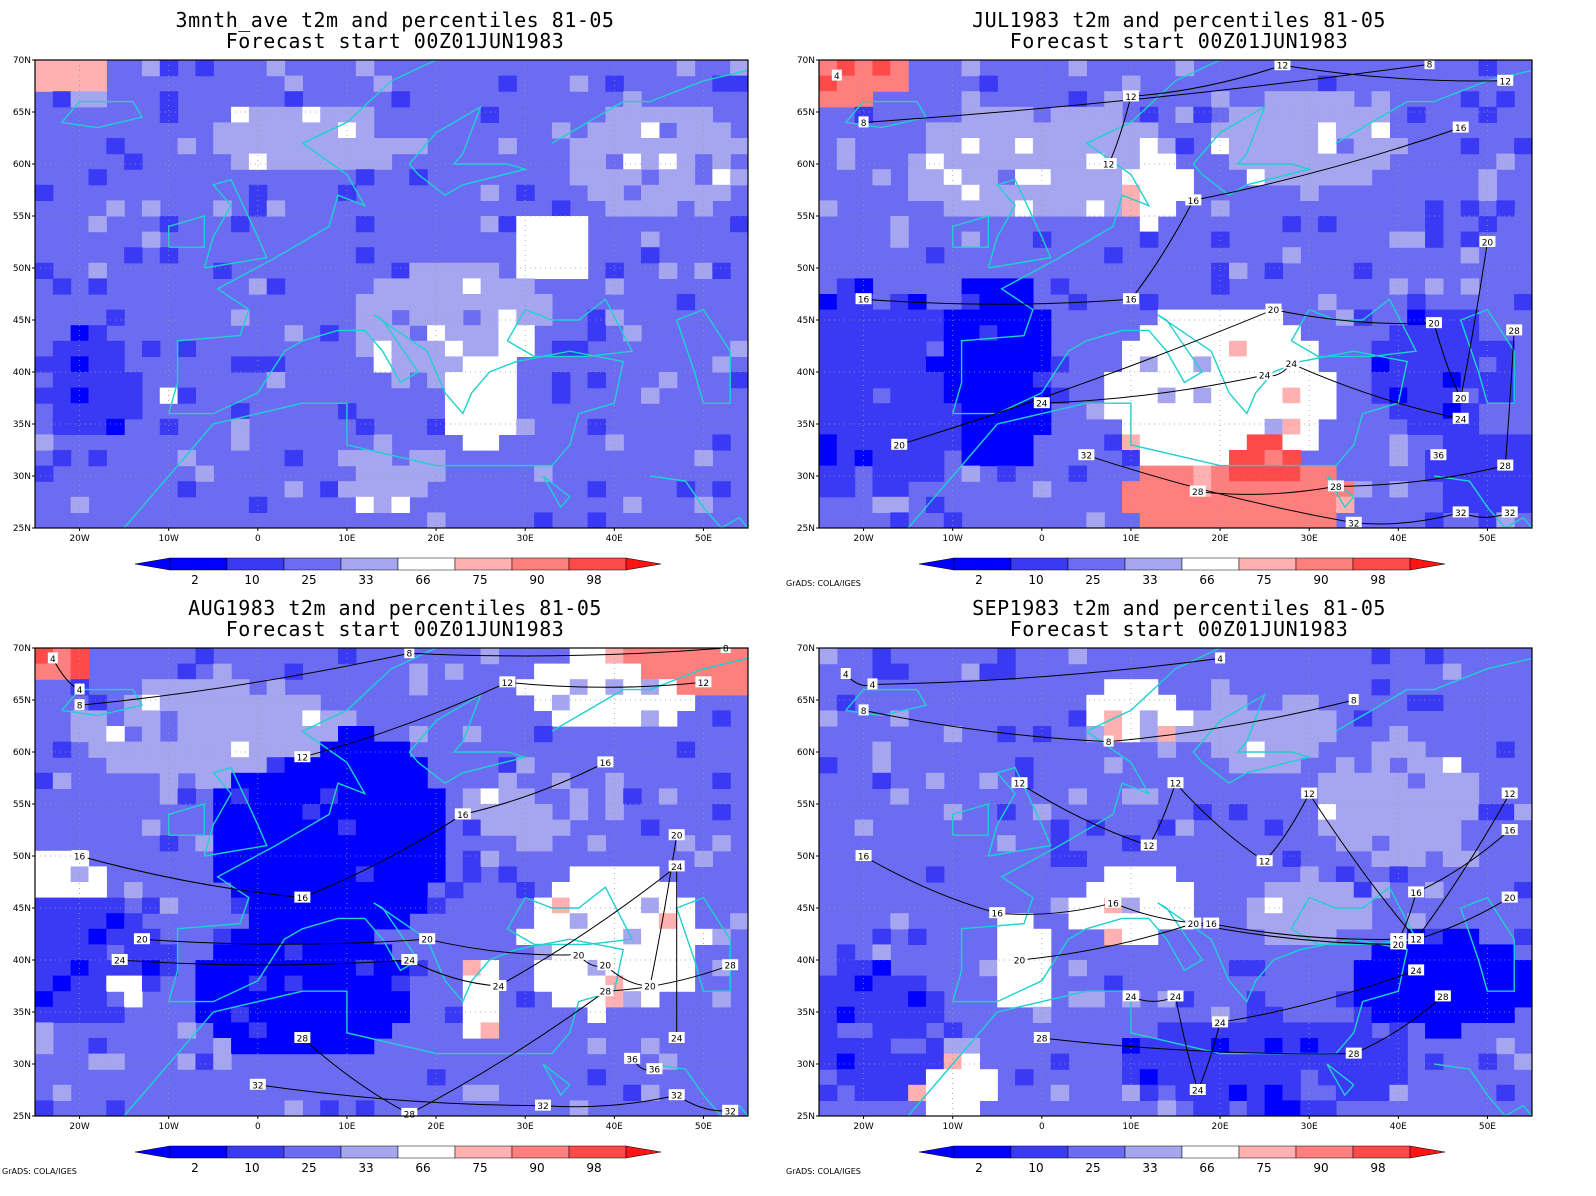 This screenshot has height=1196, width=1596. What do you see at coordinates (1320, 580) in the screenshot?
I see `colorbar-label: 90` at bounding box center [1320, 580].